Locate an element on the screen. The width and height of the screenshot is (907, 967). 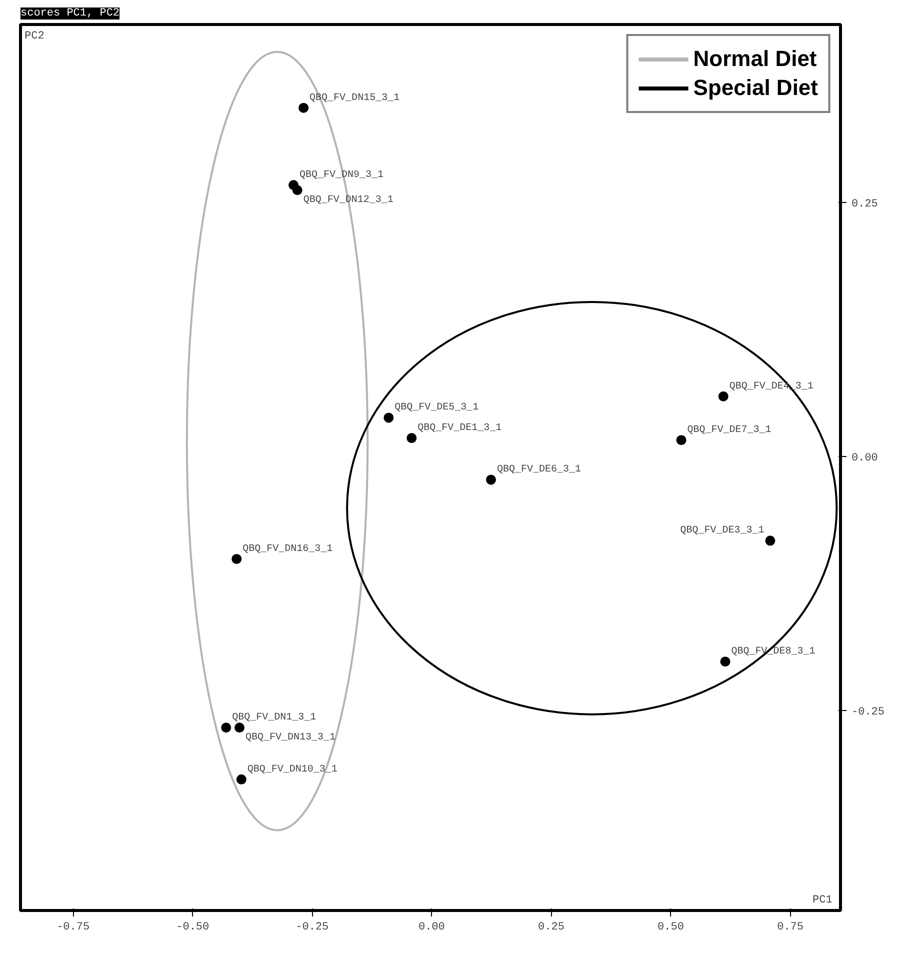
y-tick-label: 0.00 is located at coordinates (865, 458).